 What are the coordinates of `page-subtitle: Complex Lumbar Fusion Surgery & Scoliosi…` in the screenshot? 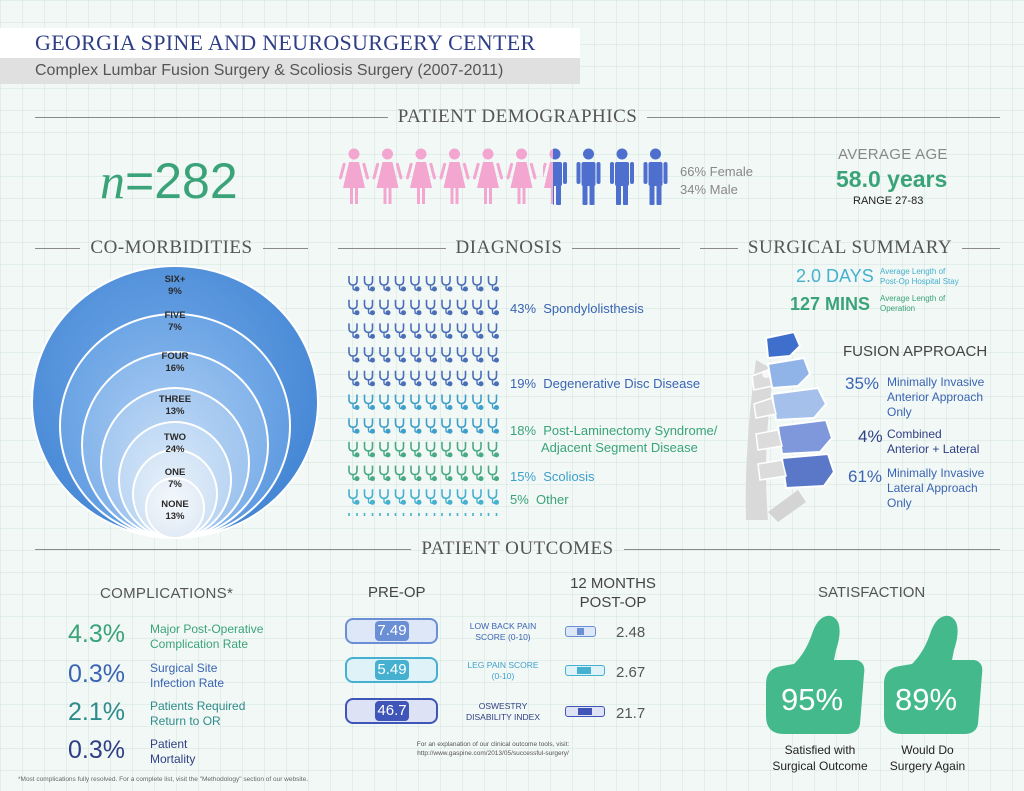 It's located at (290, 71).